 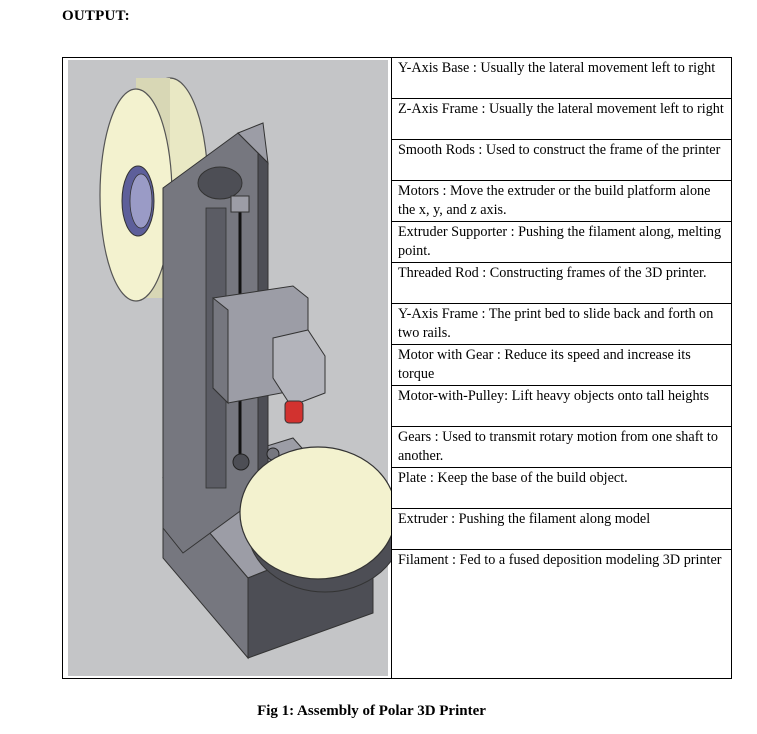 I want to click on z-axis-frame, so click(x=215, y=338).